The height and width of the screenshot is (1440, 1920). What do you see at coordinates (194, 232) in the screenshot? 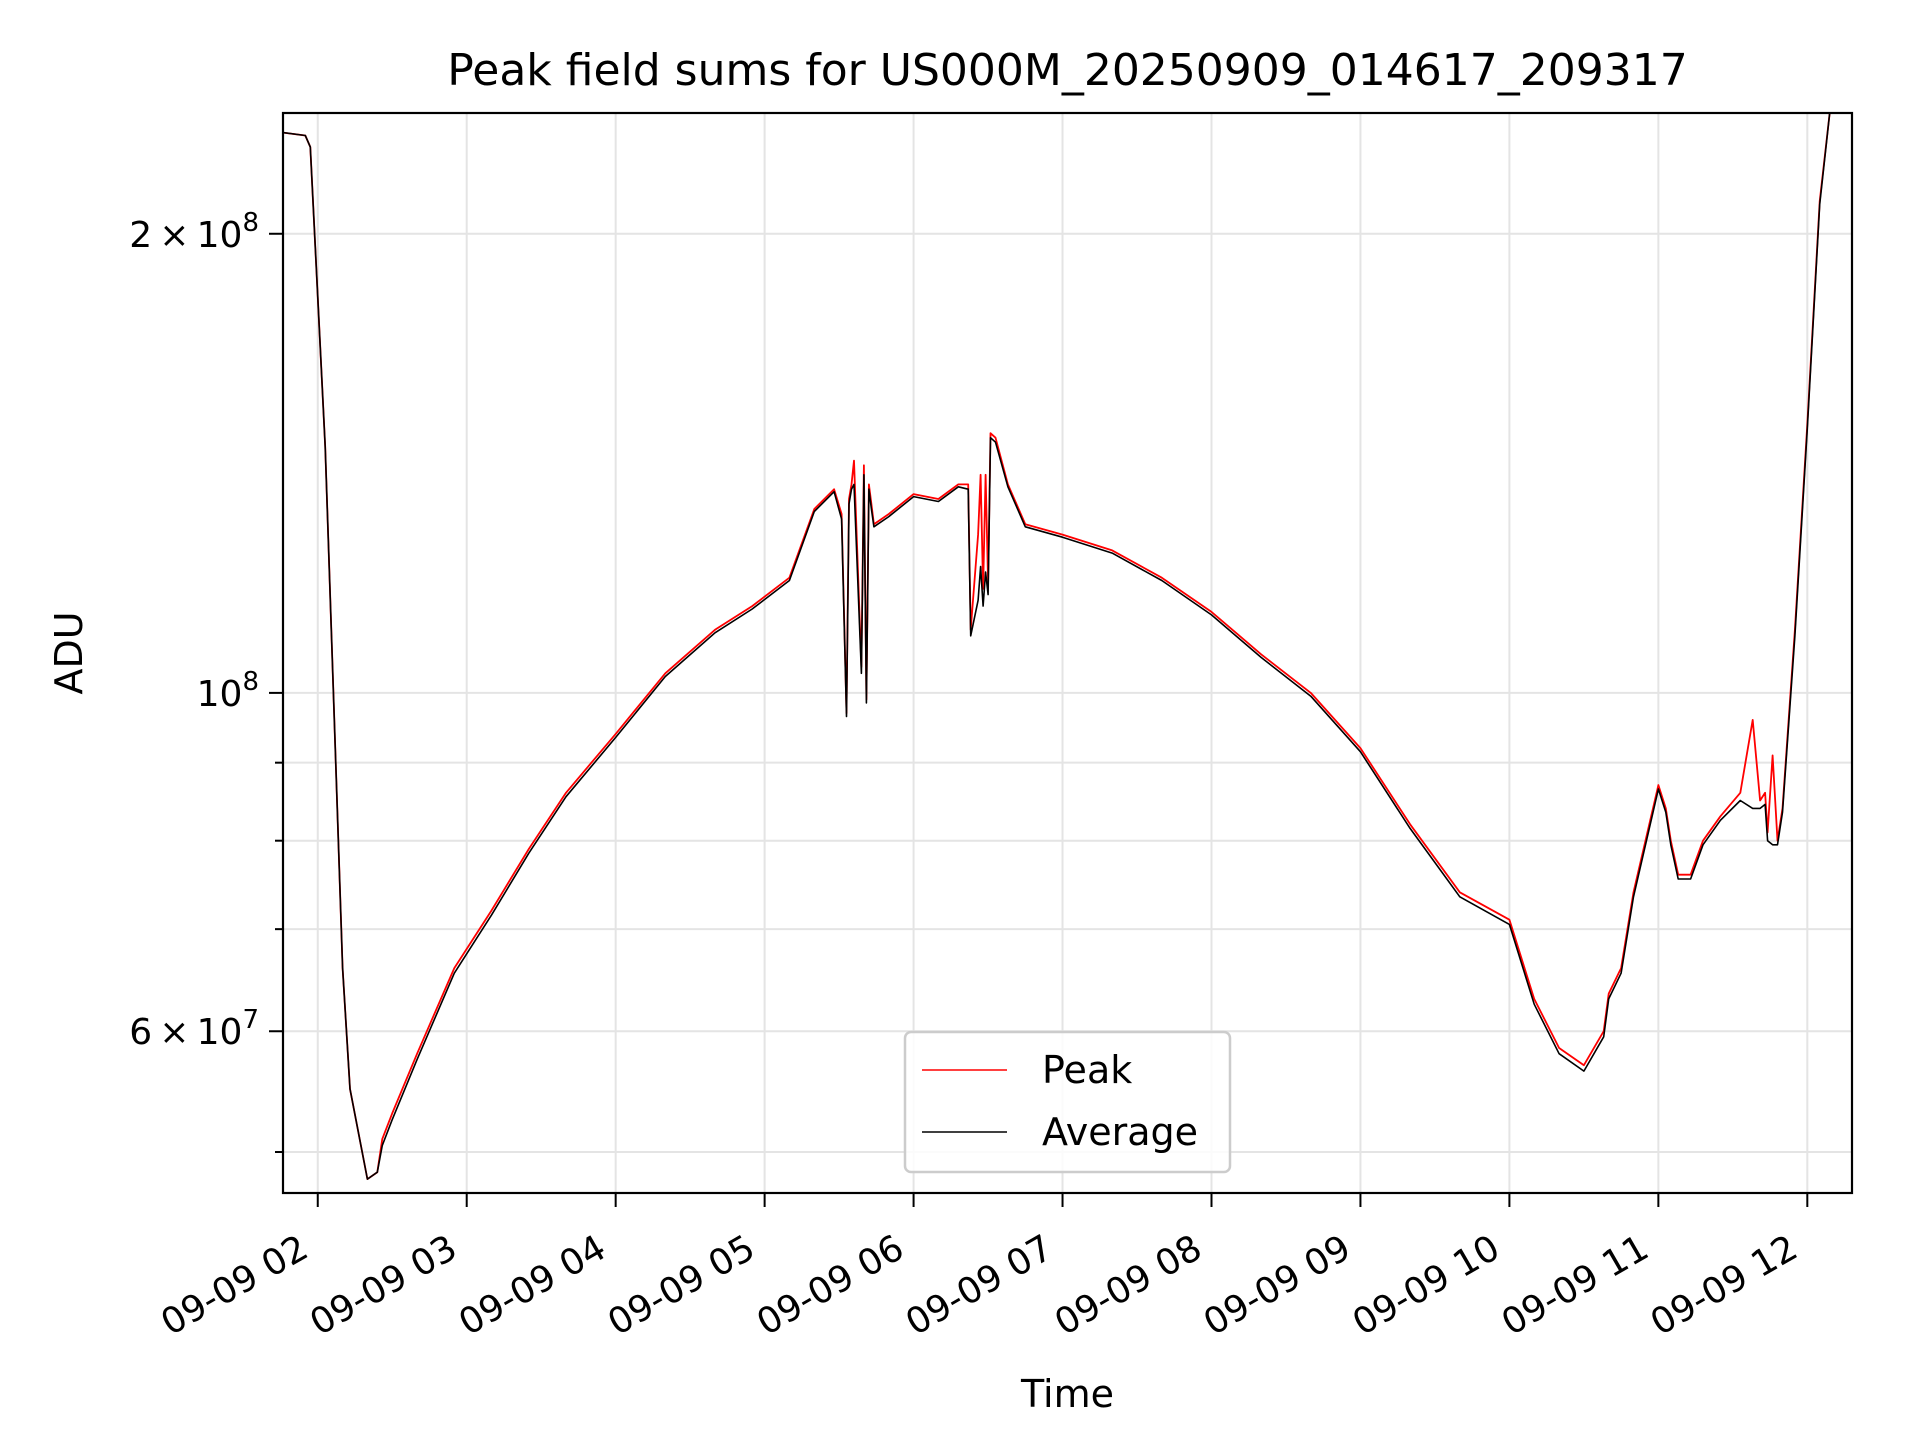
I see `y-tick-label: 2 × 108` at bounding box center [194, 232].